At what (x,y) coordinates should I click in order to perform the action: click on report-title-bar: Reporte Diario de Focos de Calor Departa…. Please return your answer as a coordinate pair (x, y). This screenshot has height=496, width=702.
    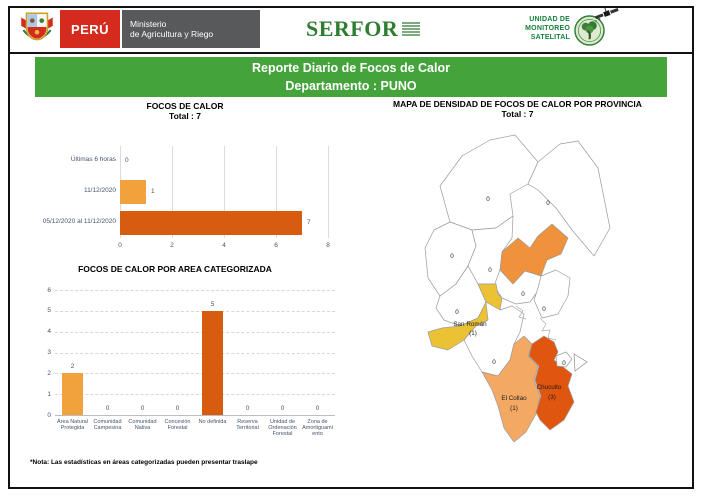
    Looking at the image, I should click on (351, 77).